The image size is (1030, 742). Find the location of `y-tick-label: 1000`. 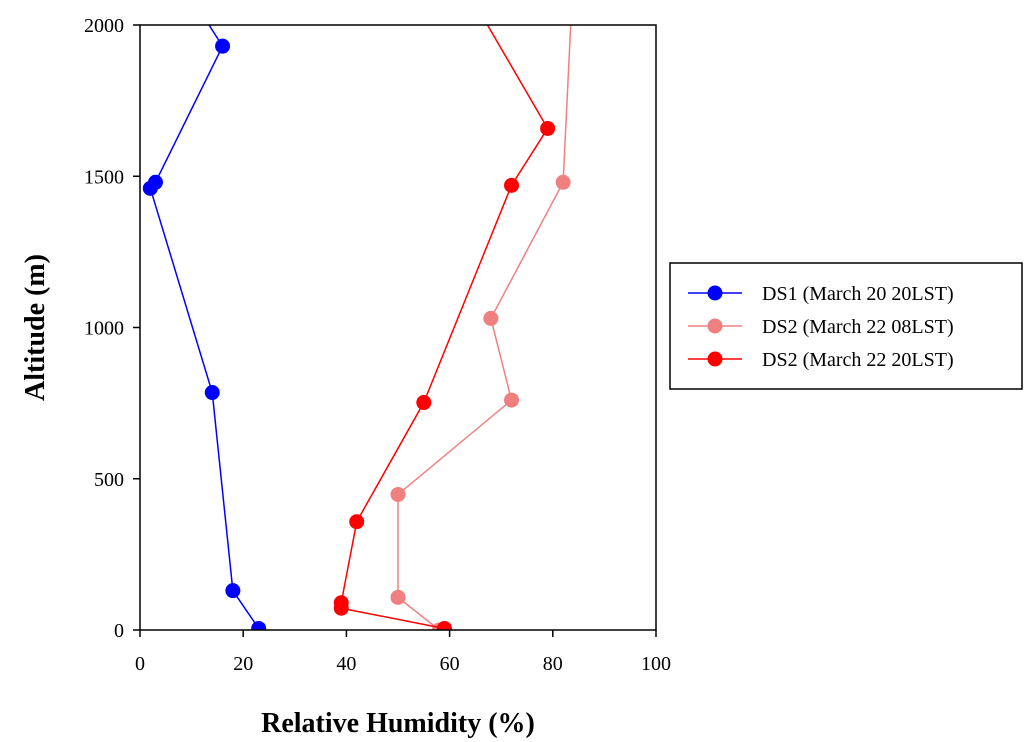

y-tick-label: 1000 is located at coordinates (104, 329).